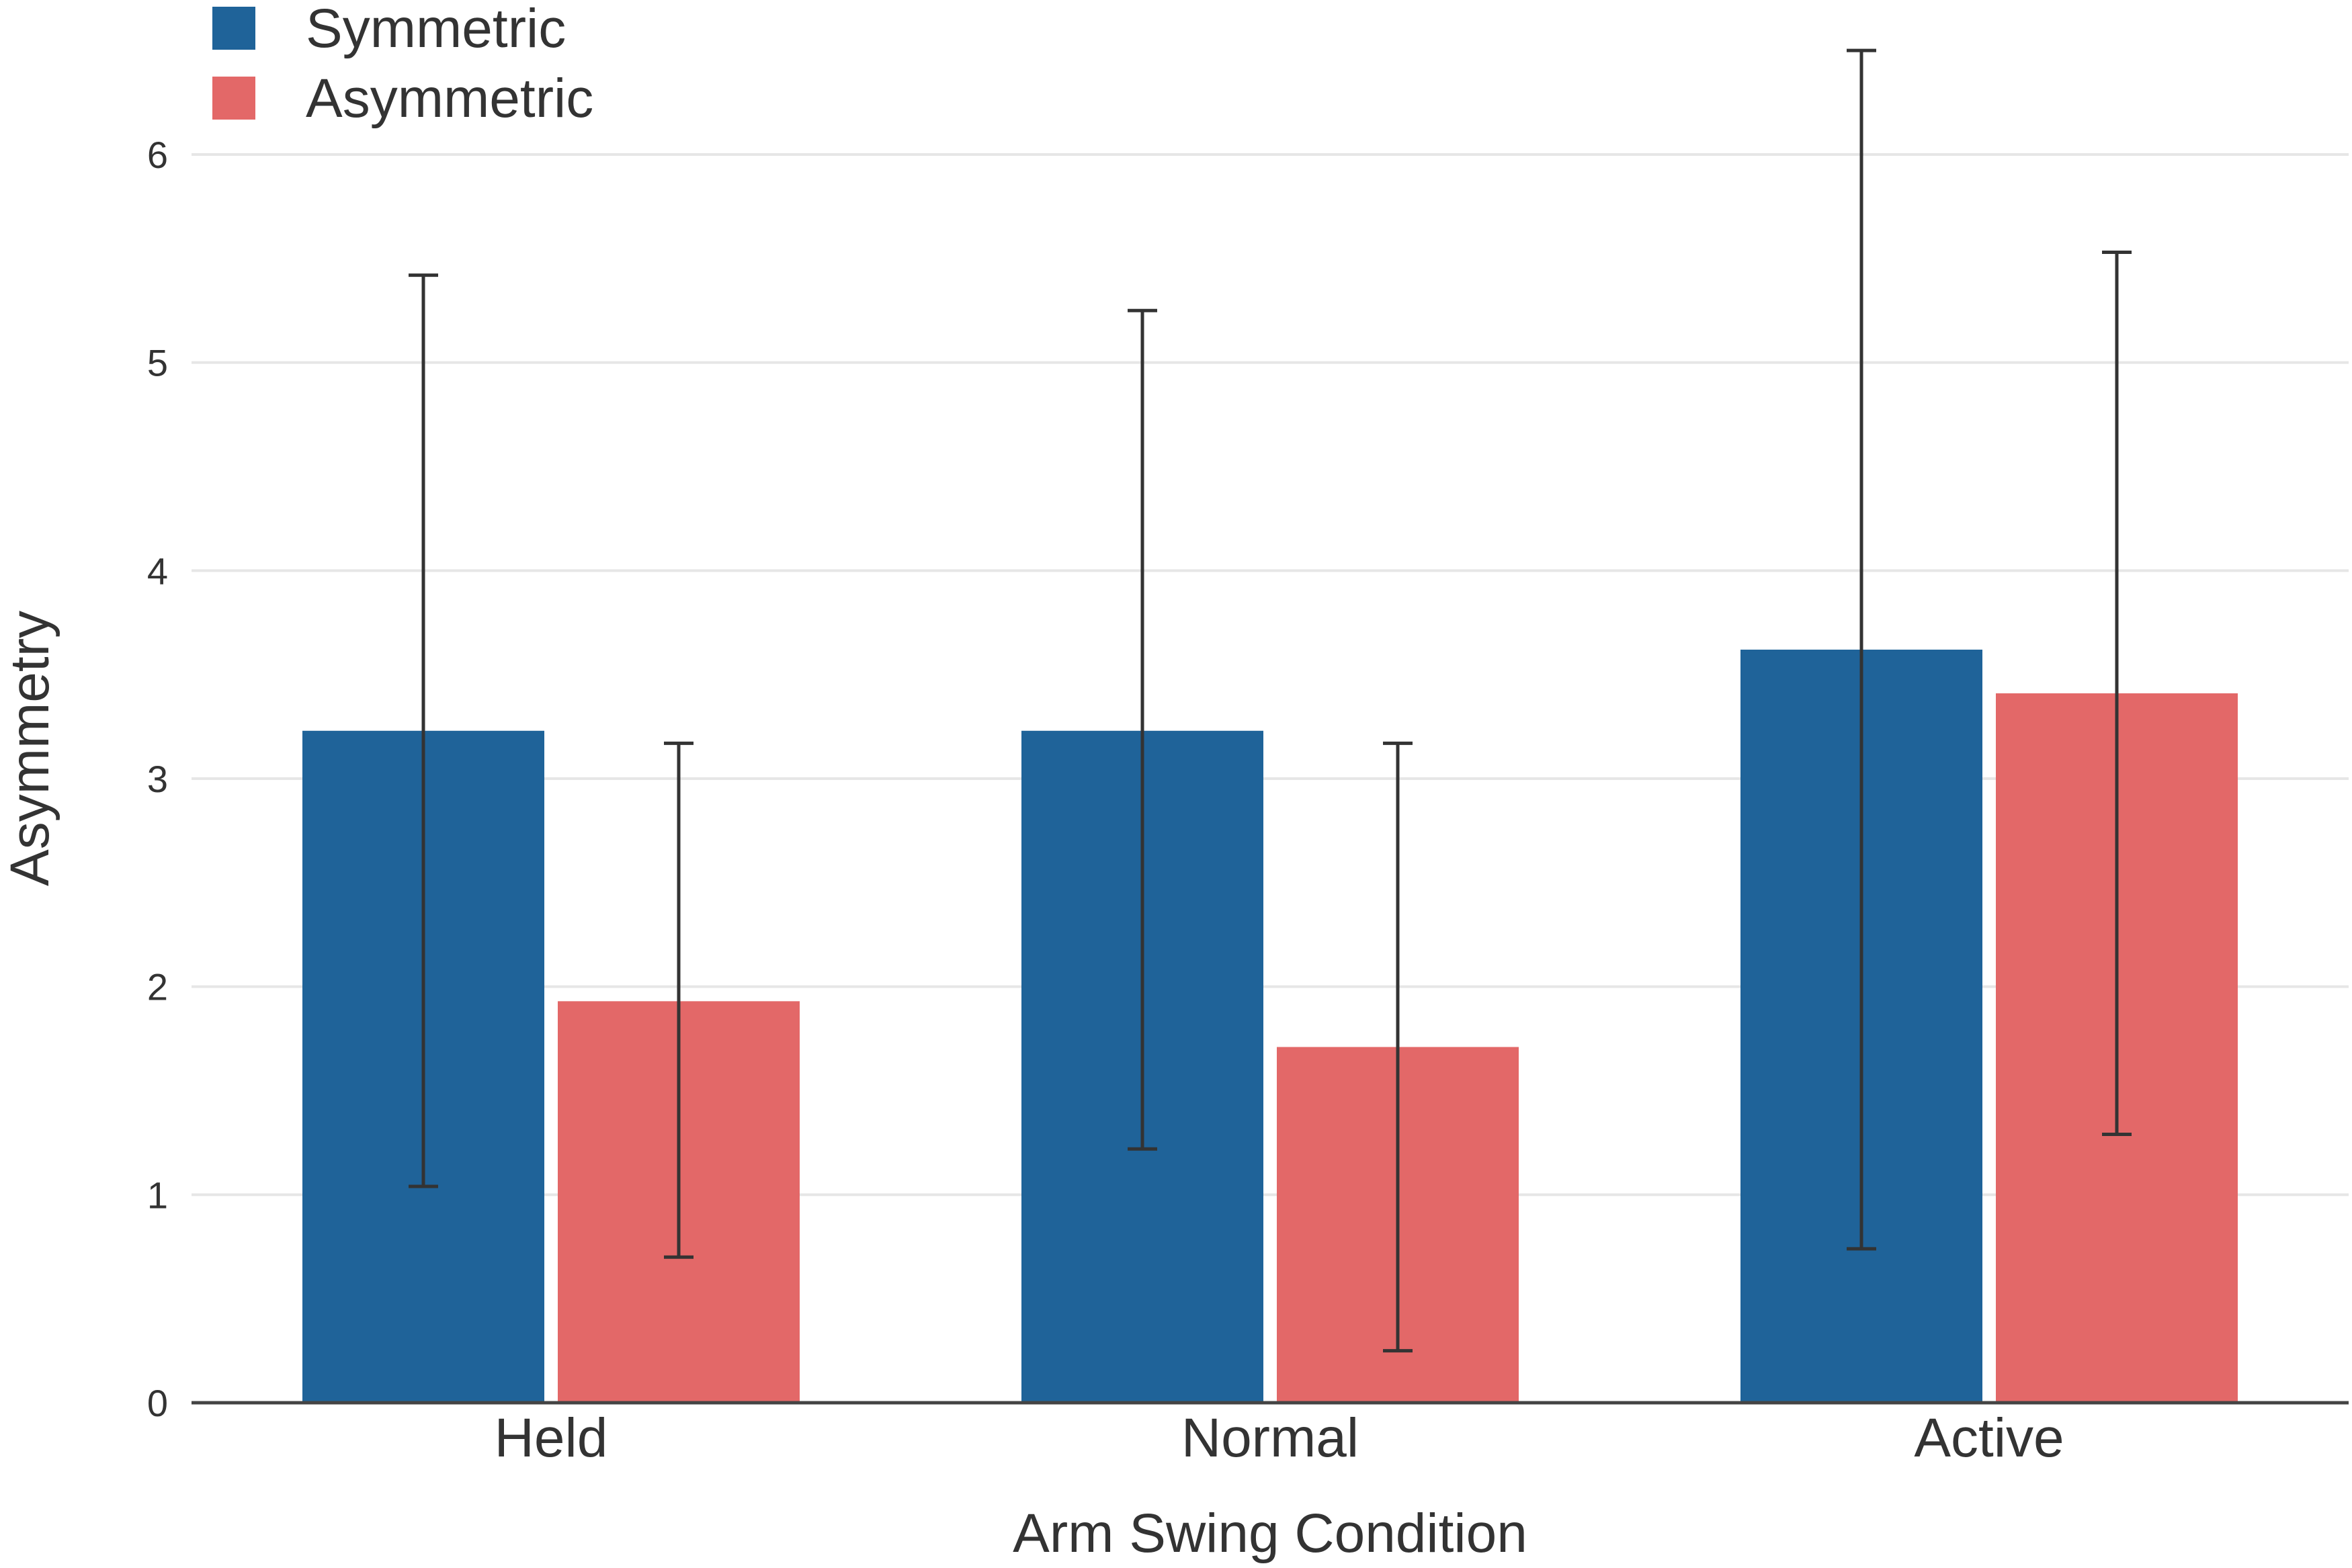 This screenshot has width=2352, height=1568. Describe the element at coordinates (30, 748) in the screenshot. I see `y-axis-title: Asymmetry` at that location.